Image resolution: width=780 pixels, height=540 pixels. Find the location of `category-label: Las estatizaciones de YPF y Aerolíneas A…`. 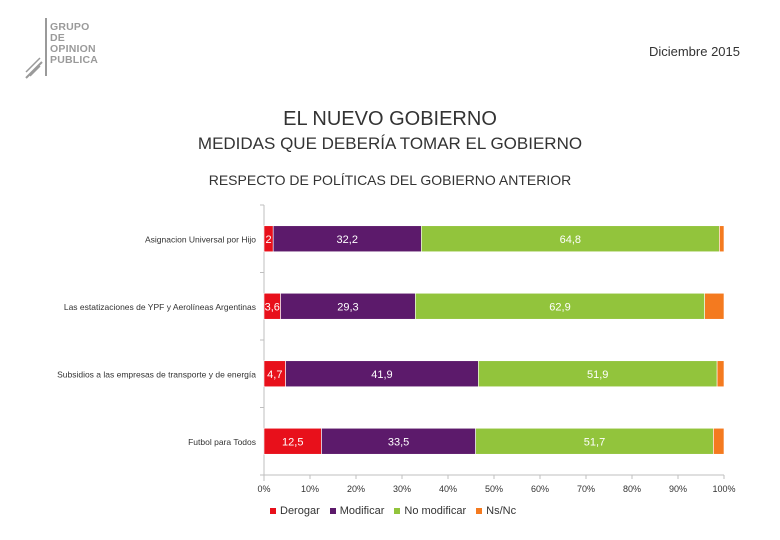

category-label: Las estatizaciones de YPF y Aerolíneas A… is located at coordinates (160, 307).